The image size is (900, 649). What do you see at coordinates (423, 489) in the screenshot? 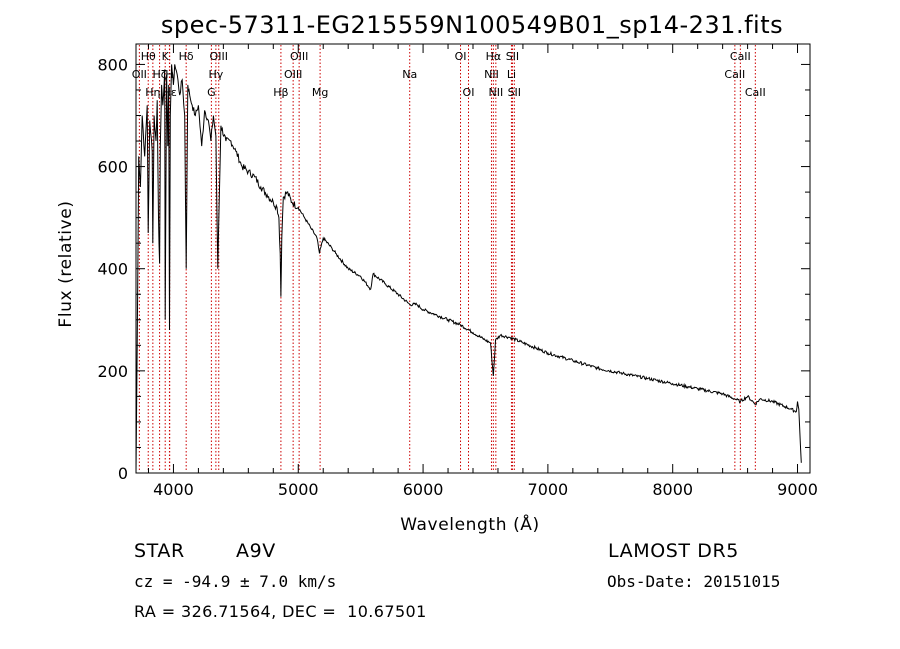
I see `x-tick-label: 6000` at bounding box center [423, 489].